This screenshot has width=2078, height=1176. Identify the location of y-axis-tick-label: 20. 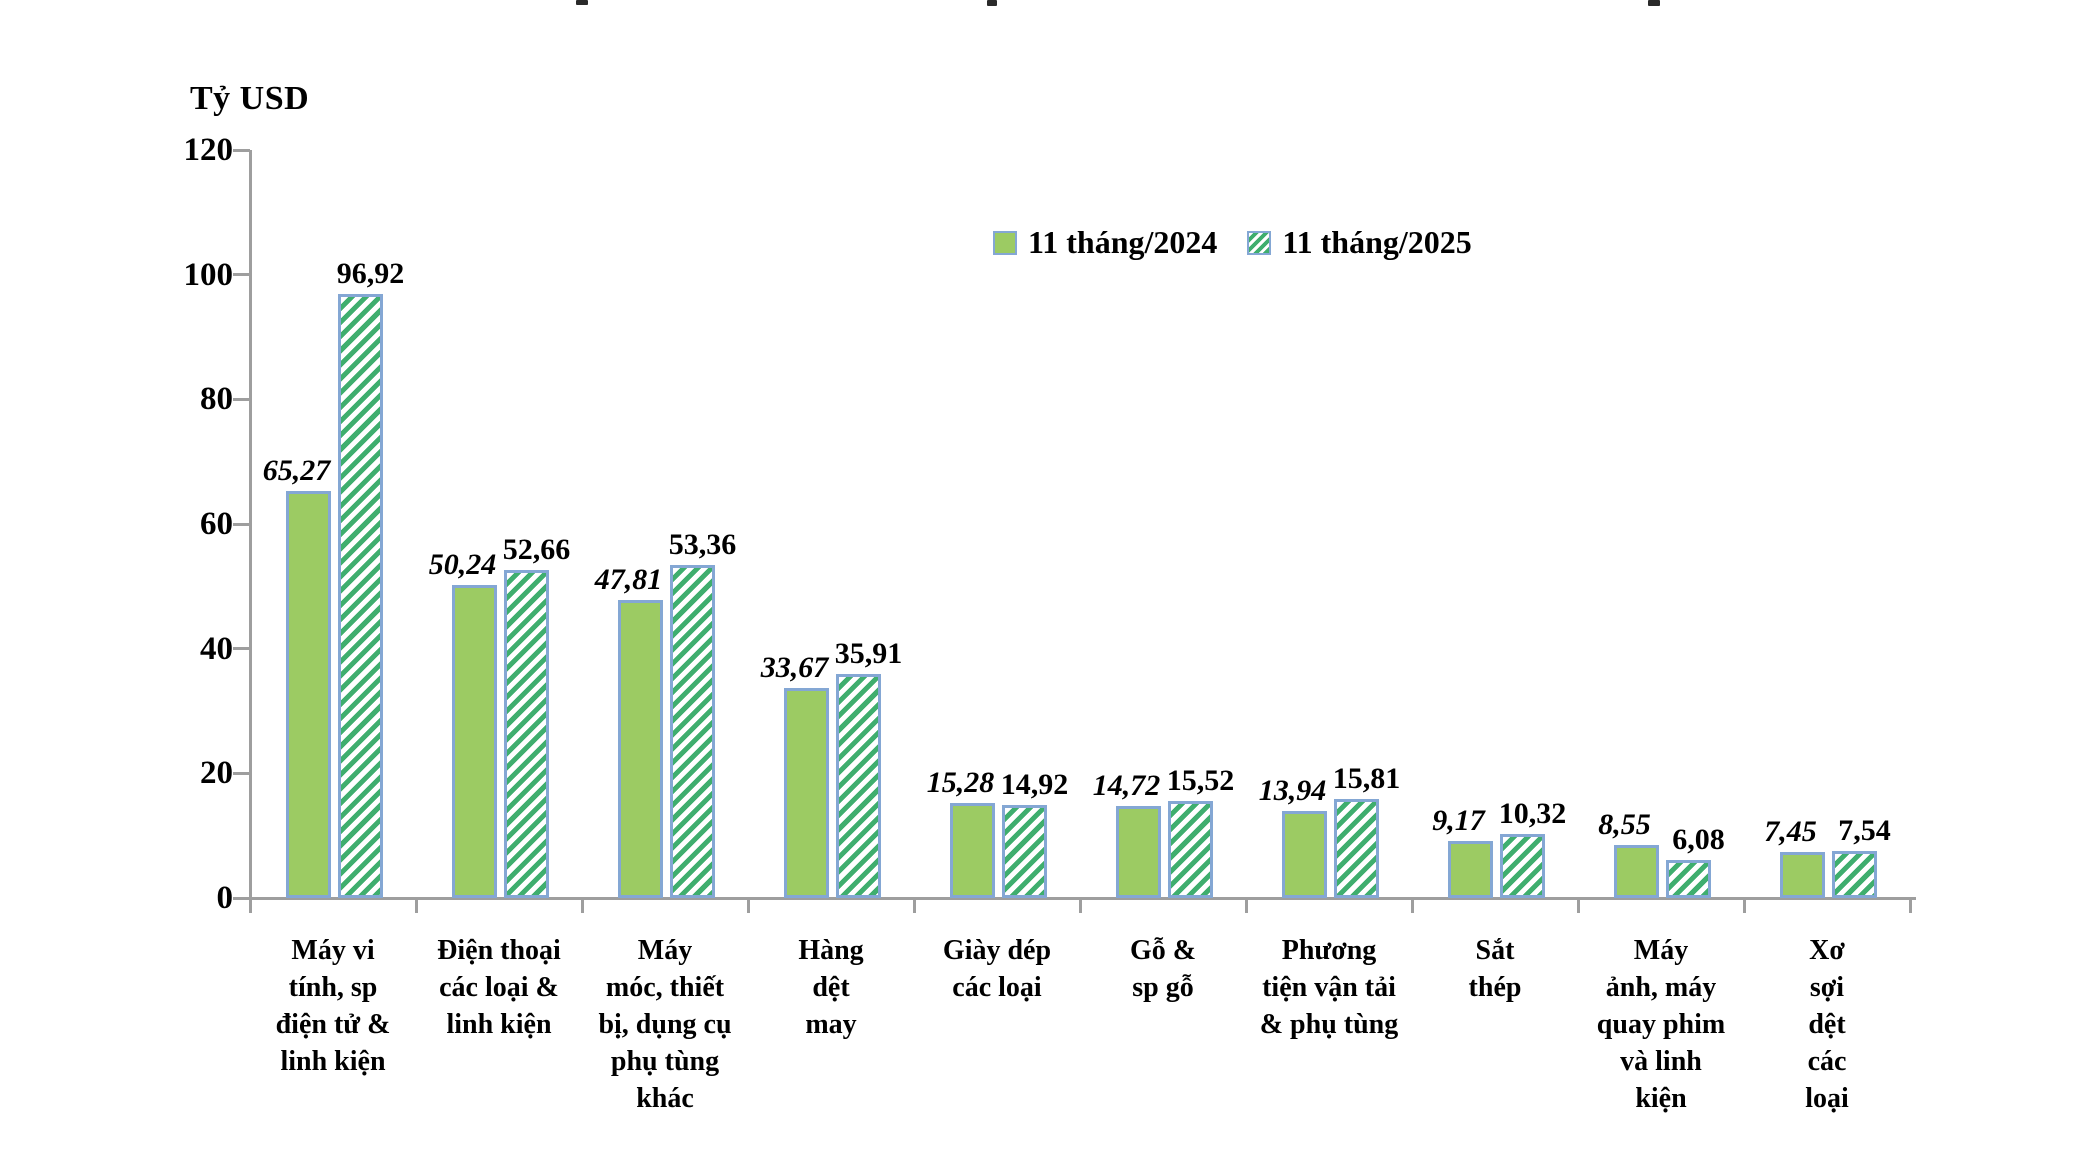
(216, 773).